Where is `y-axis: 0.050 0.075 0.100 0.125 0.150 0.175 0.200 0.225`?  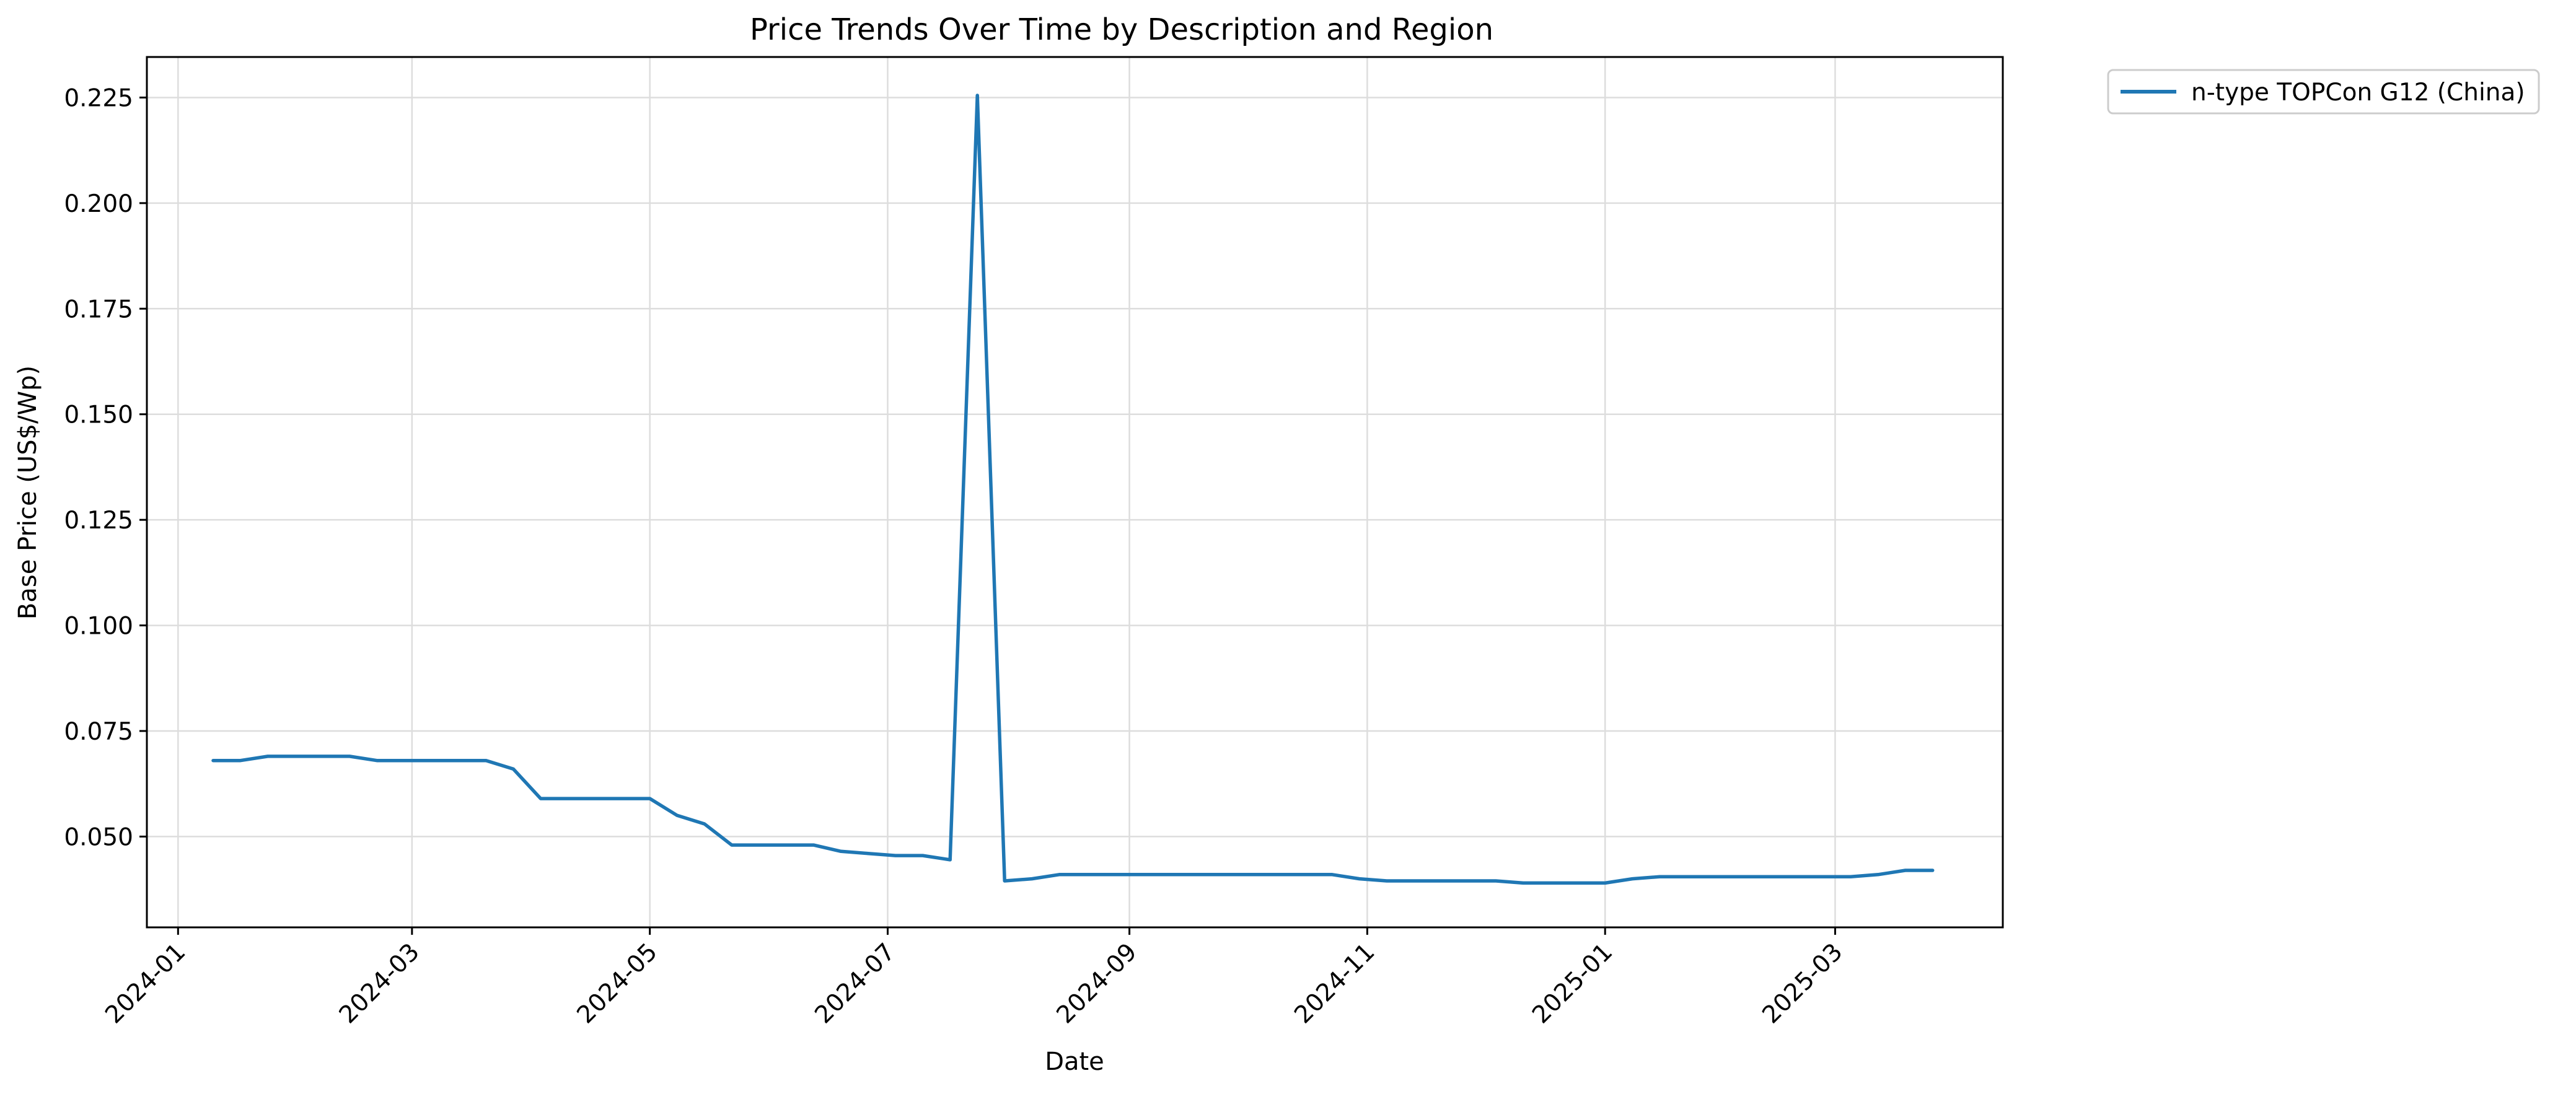 y-axis: 0.050 0.075 0.100 0.125 0.150 0.175 0.200 0.225 is located at coordinates (105, 467).